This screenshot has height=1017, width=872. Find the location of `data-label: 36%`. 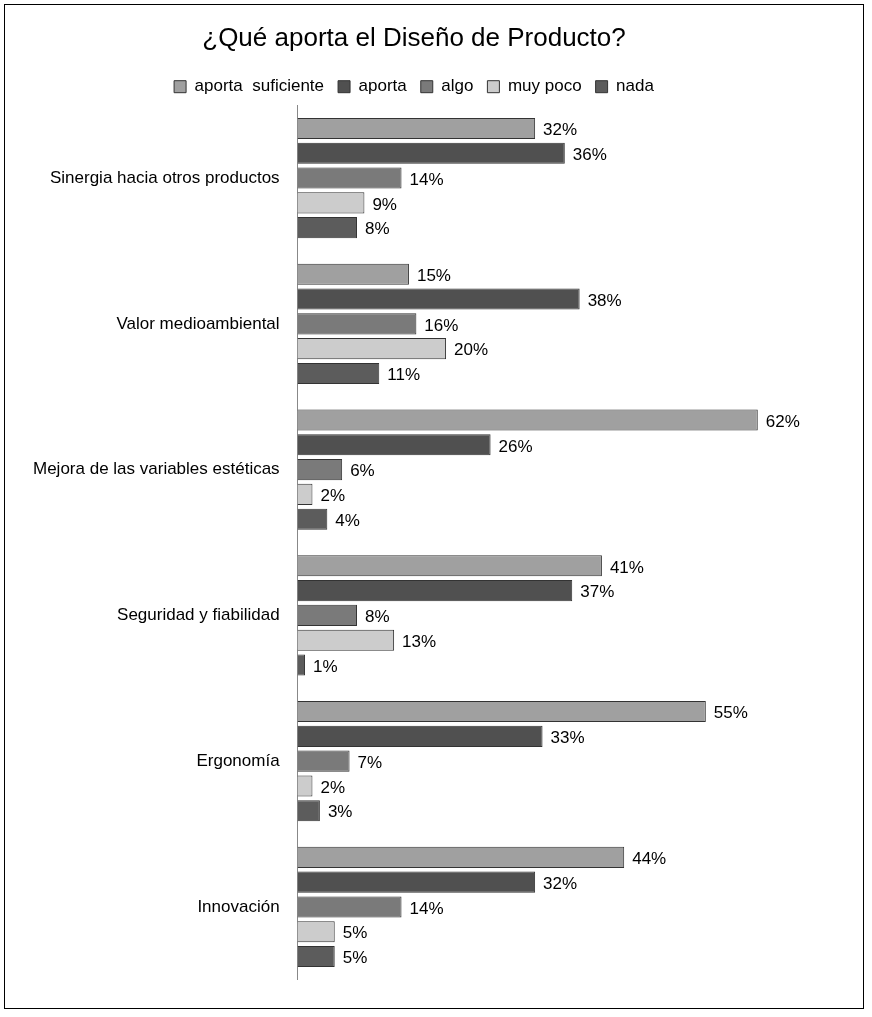

data-label: 36% is located at coordinates (589, 154).